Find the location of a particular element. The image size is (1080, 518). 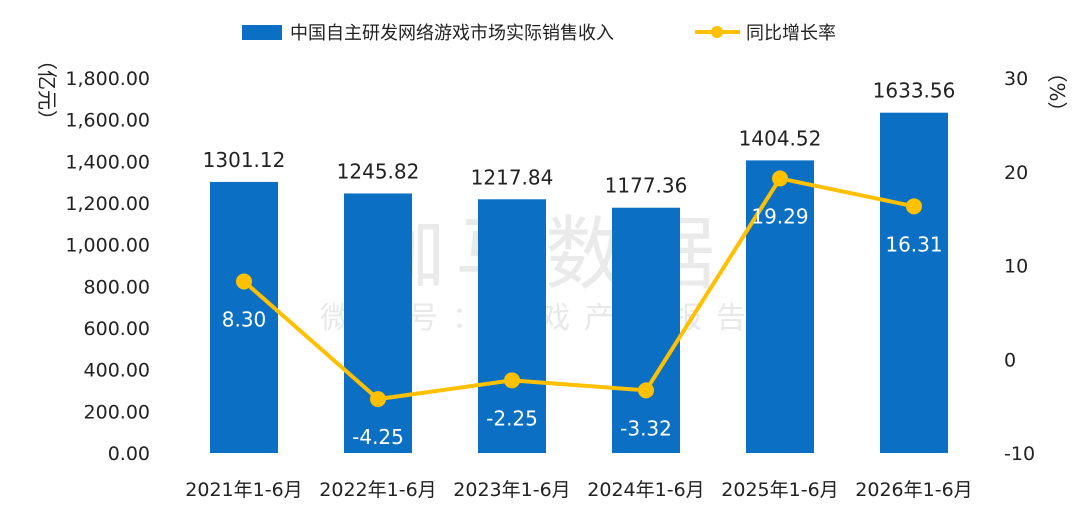

legend-bar-swatch is located at coordinates (262, 32).